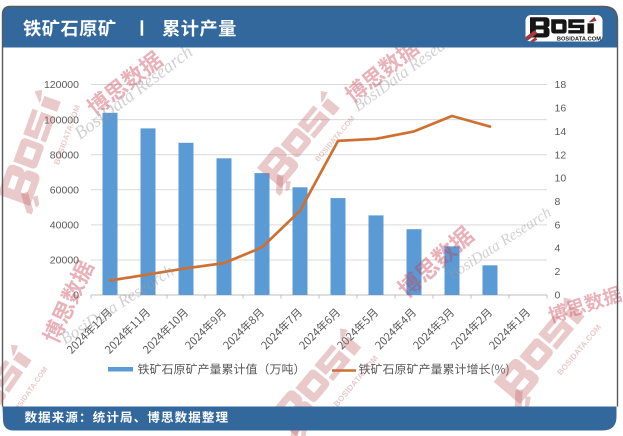 Image resolution: width=623 pixels, height=436 pixels. I want to click on svg-text: 60000, so click(64, 191).